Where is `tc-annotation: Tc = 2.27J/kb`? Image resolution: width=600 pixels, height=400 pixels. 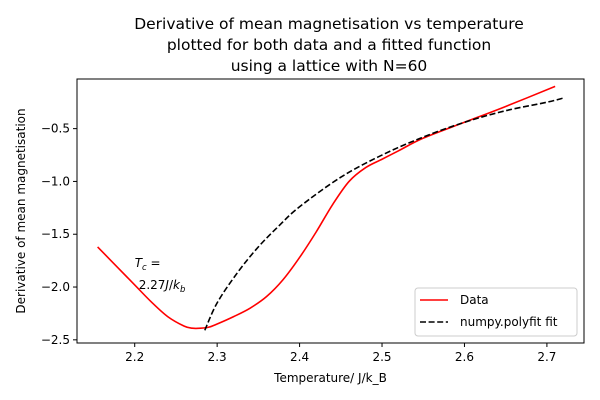
tc-annotation: Tc = 2.27J/kb is located at coordinates (160, 275).